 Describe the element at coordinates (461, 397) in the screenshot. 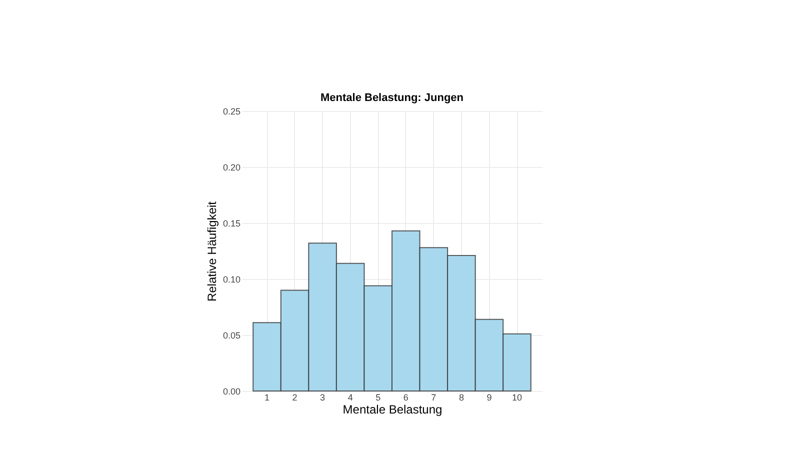

I see `x-tick-label: 8` at that location.